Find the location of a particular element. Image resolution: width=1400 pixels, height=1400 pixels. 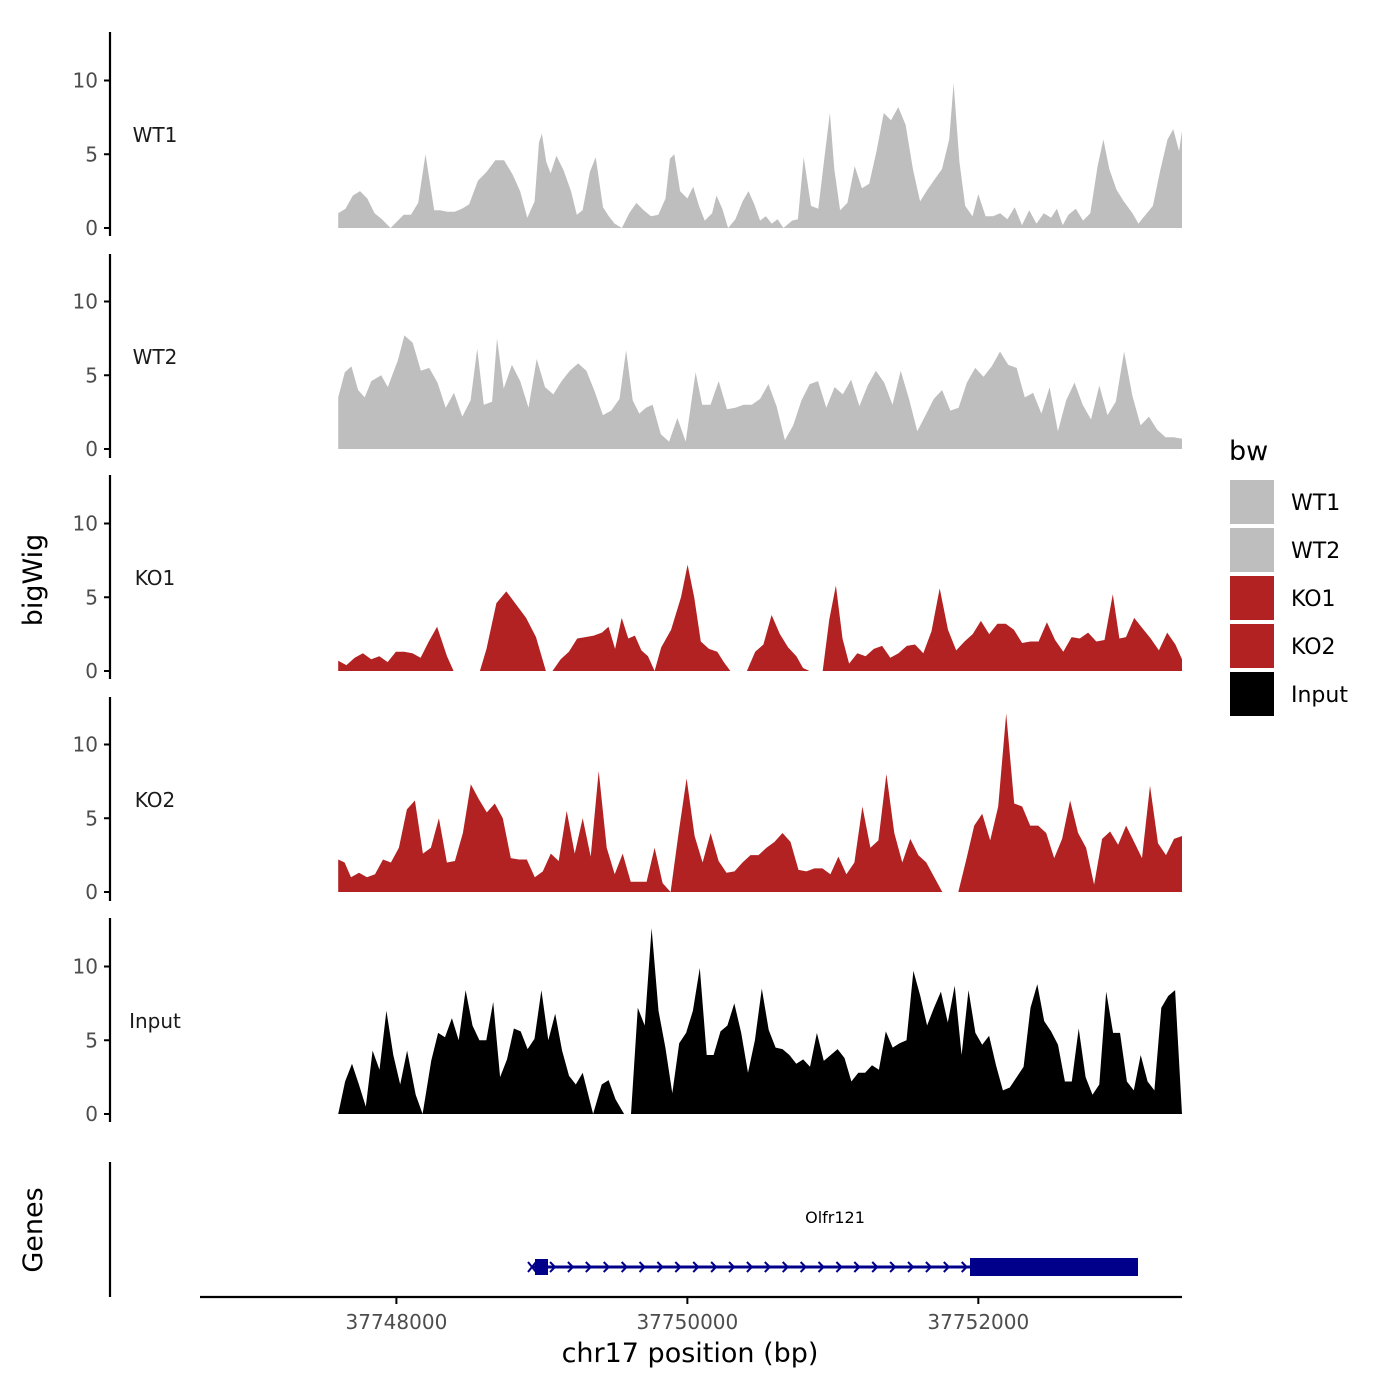

gene-label: Olfr121 is located at coordinates (835, 1217).